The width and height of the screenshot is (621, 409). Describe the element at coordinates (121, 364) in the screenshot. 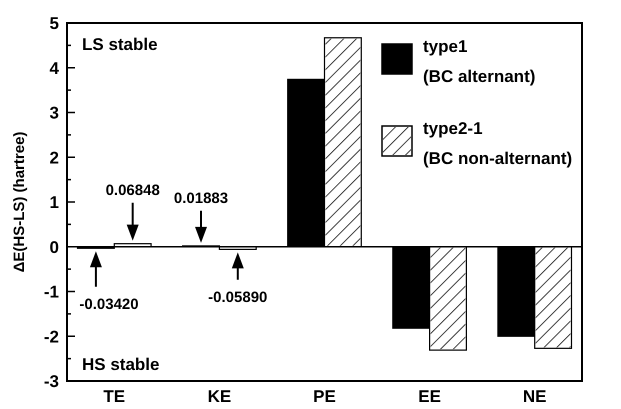

I see `annotation: HS stable` at that location.